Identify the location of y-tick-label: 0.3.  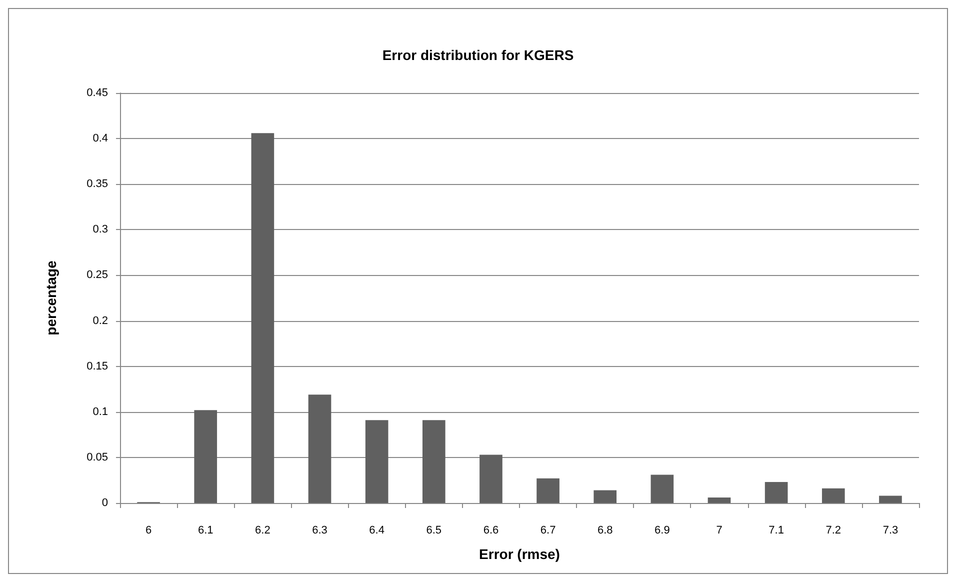
(100, 230).